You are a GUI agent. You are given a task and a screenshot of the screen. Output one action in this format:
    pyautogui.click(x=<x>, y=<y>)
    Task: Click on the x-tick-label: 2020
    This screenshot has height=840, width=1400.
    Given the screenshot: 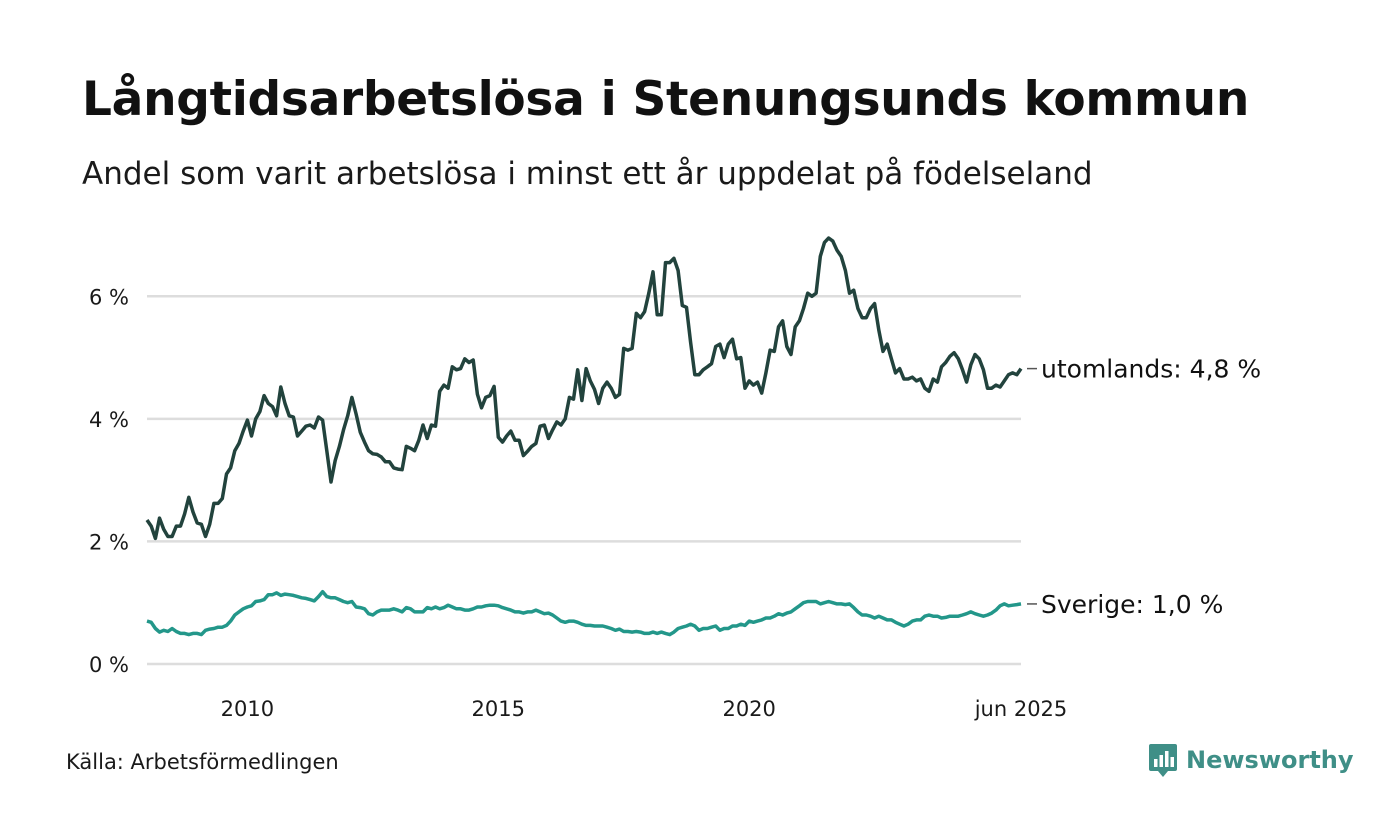 What is the action you would take?
    pyautogui.click(x=748, y=709)
    